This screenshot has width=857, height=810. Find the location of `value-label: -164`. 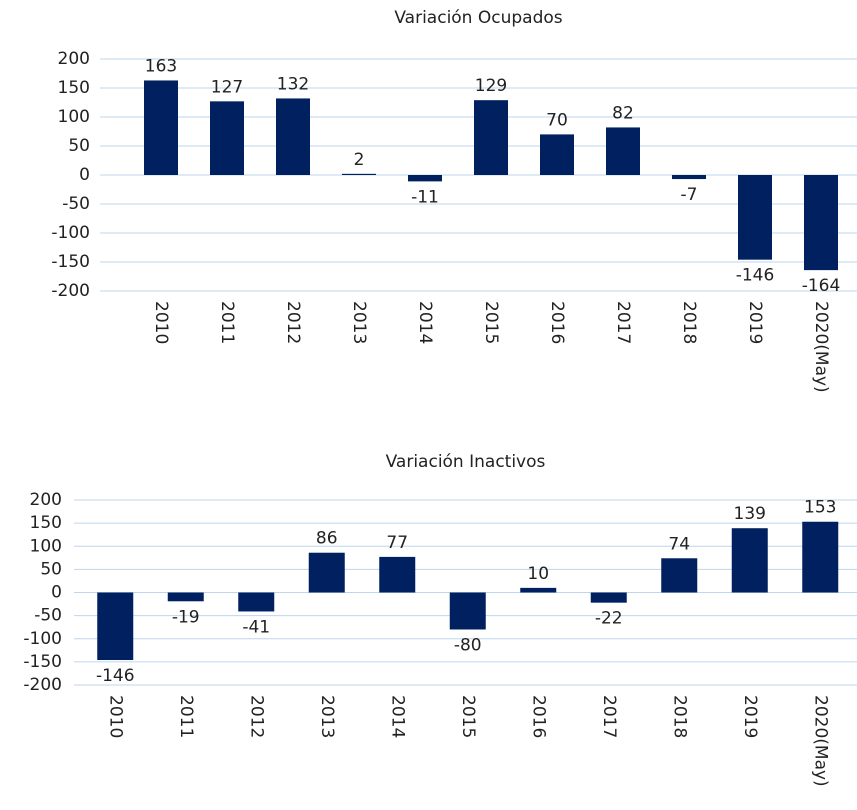

value-label: -164 is located at coordinates (821, 286).